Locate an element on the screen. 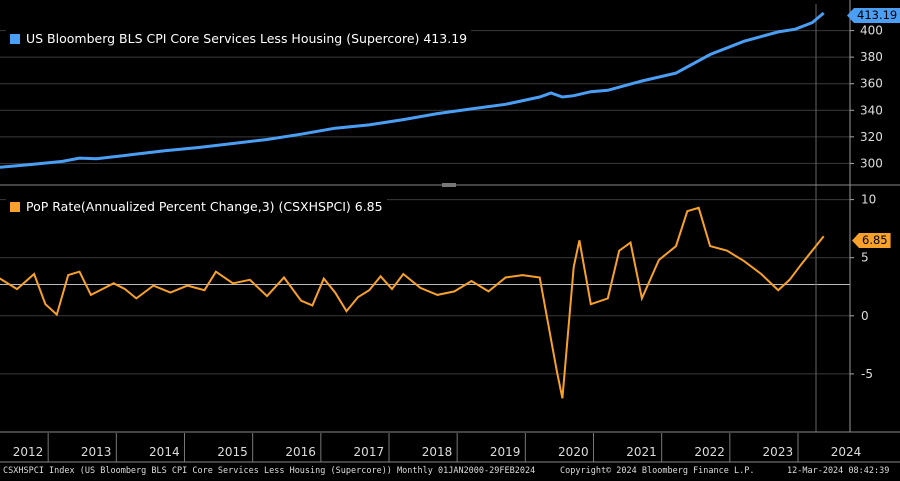 The height and width of the screenshot is (481, 900). bottom-tick-label: 0 is located at coordinates (865, 316).